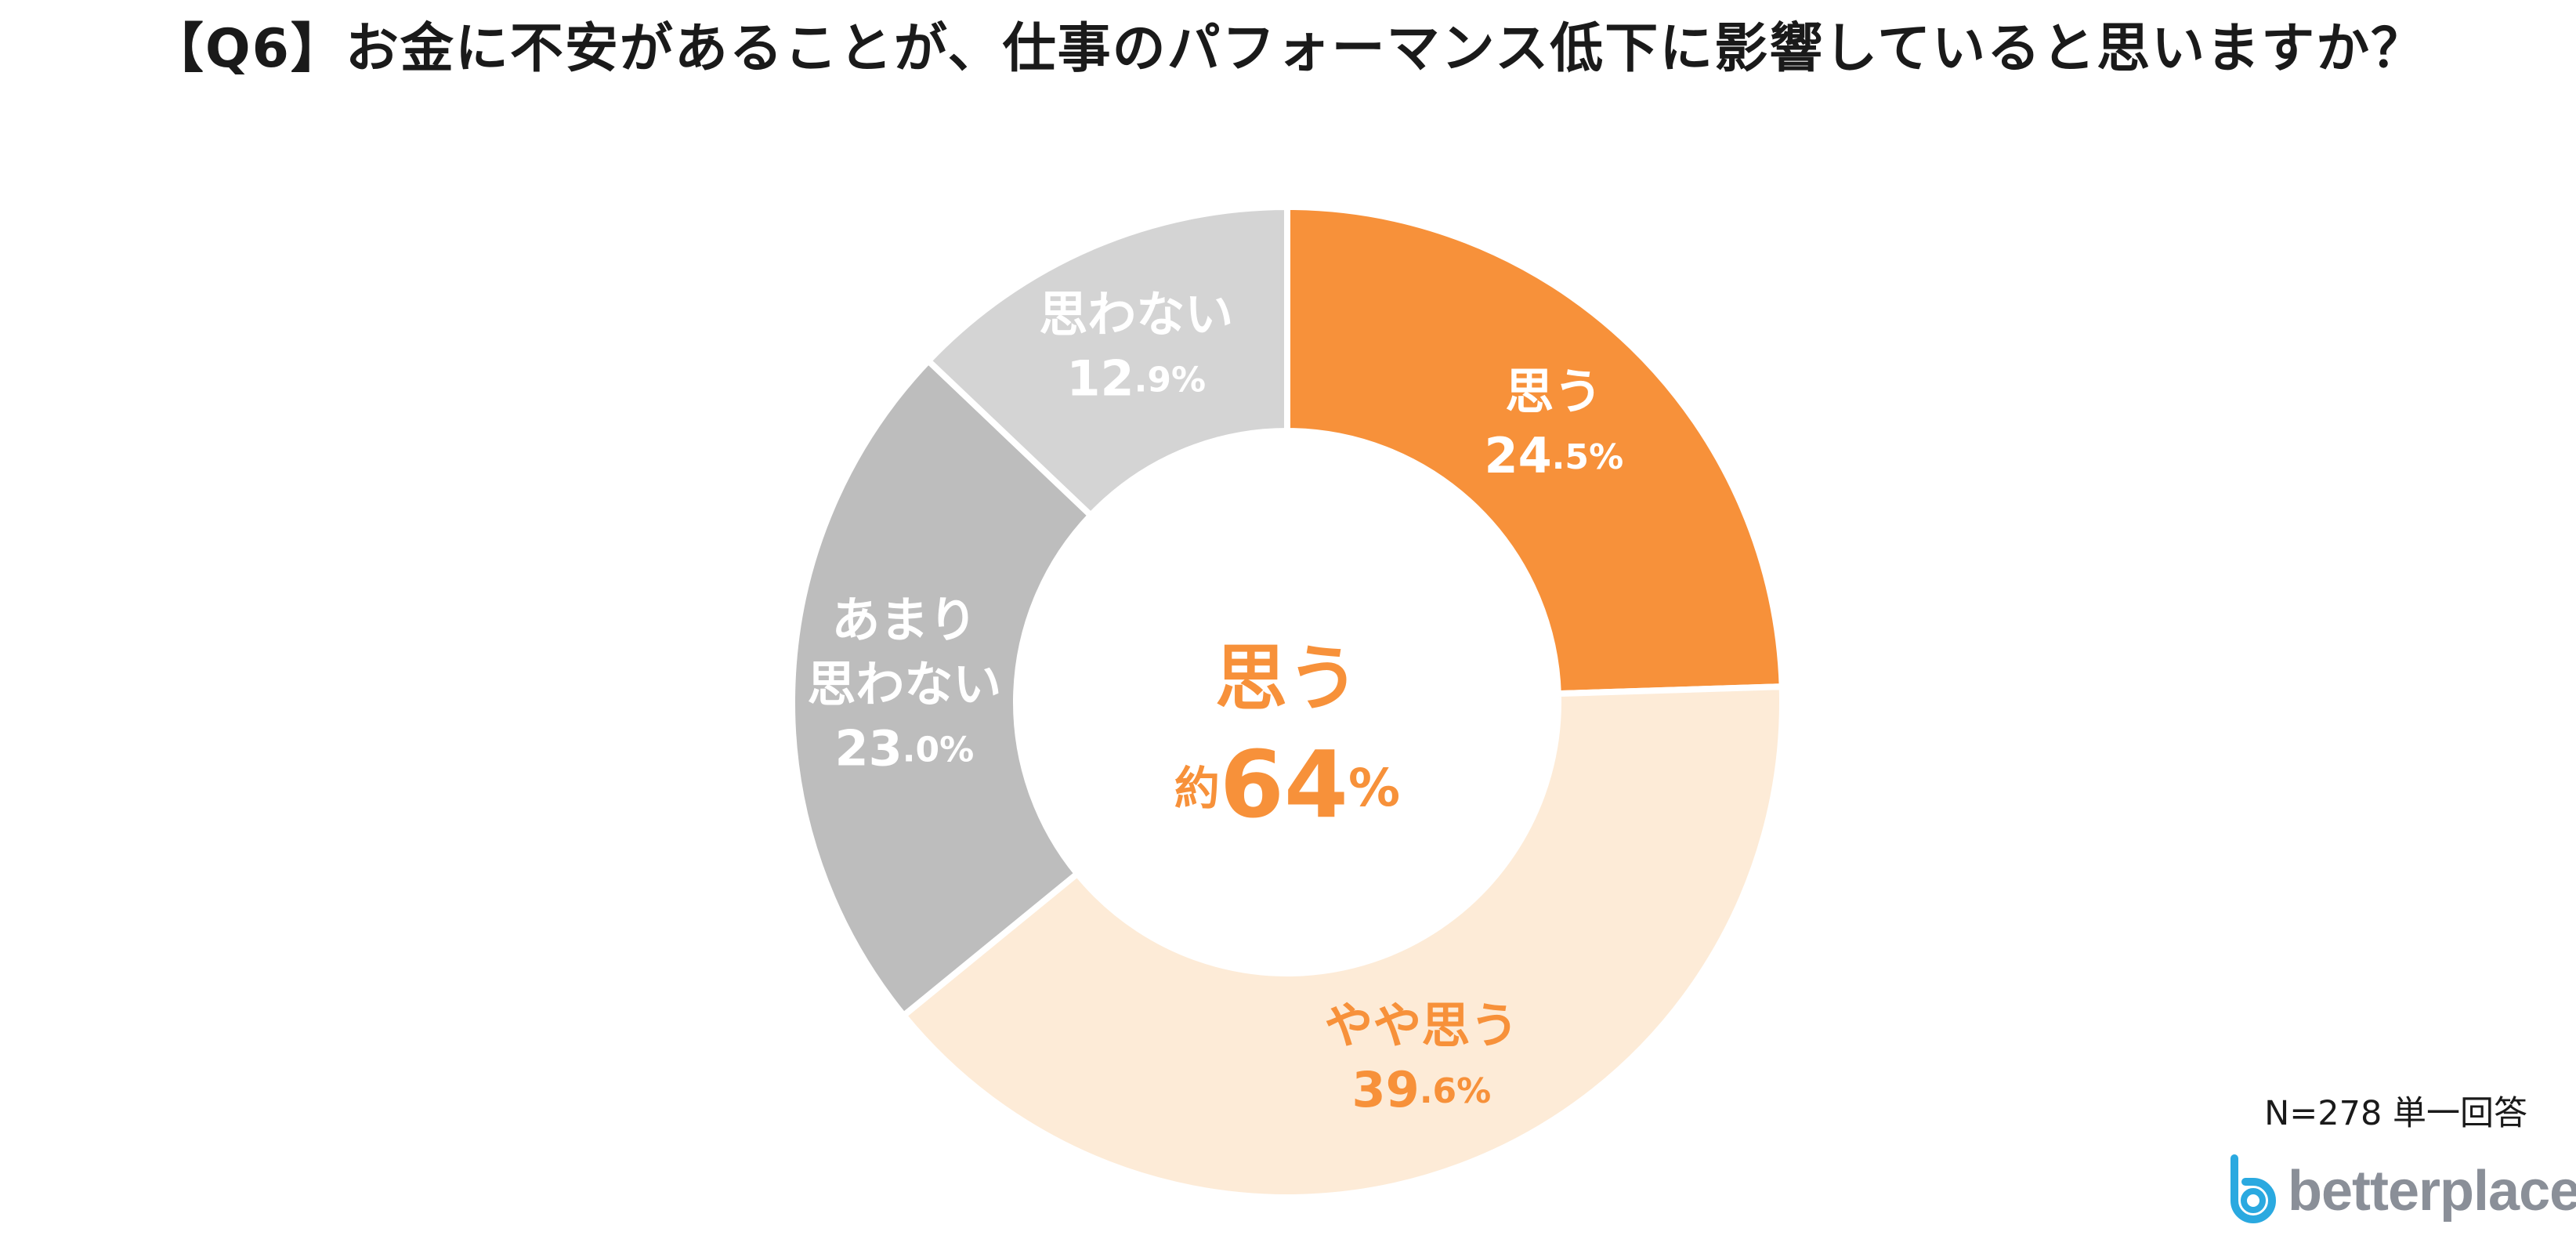 This screenshot has height=1239, width=2576. I want to click on sample-note: N=278 単一回答, so click(2395, 1113).